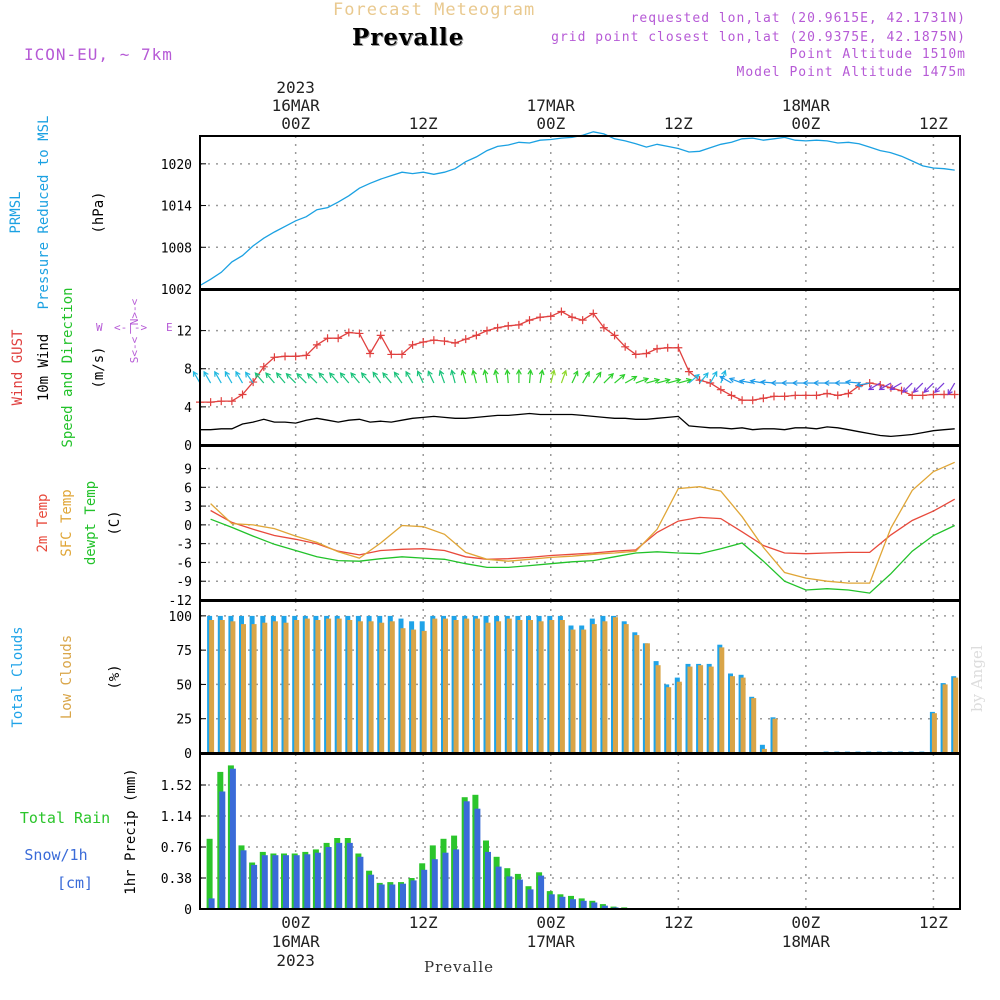  Describe the element at coordinates (18, 367) in the screenshot. I see `panel-label-wind-0: Wind GUST` at that location.